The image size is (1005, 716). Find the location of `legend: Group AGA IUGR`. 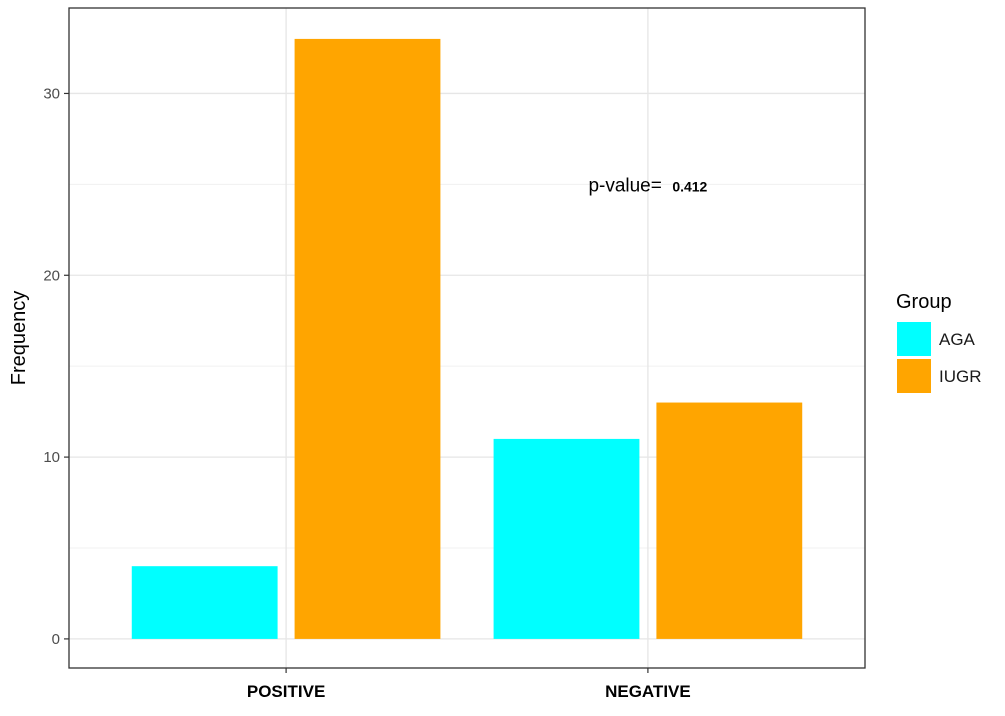

legend: Group AGA IUGR is located at coordinates (939, 342).